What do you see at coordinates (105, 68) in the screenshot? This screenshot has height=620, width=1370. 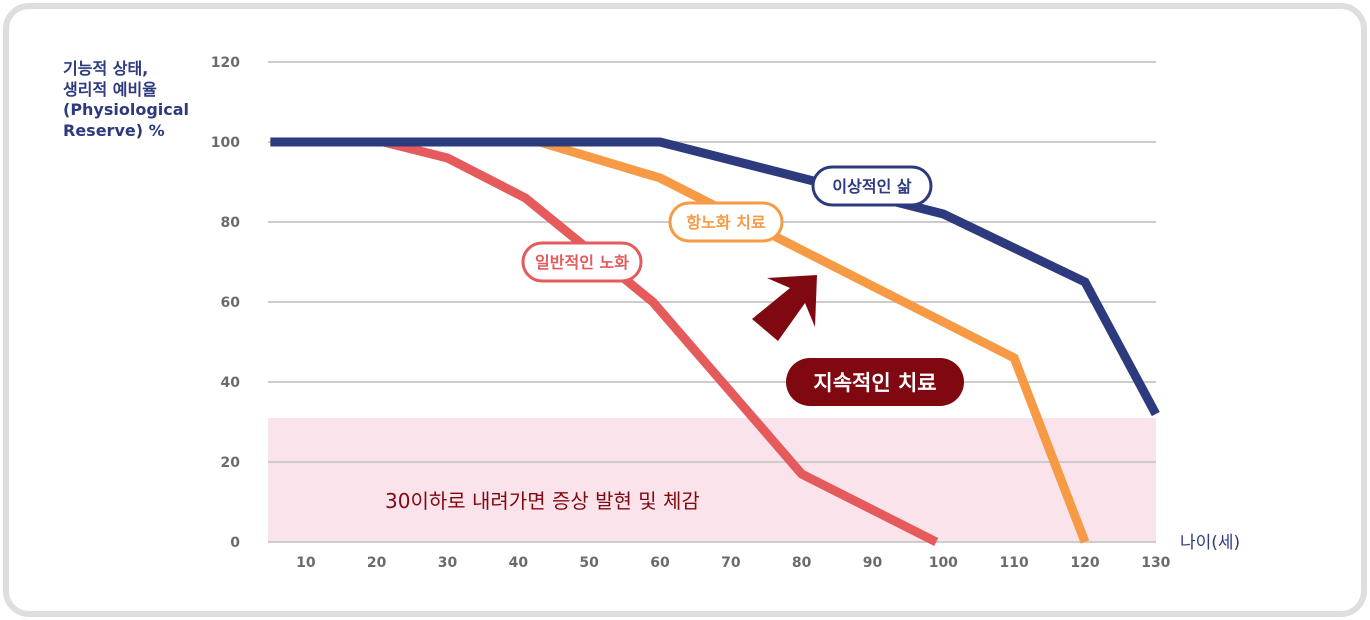 I see `y-axis-label-line: 기능적 상태,` at bounding box center [105, 68].